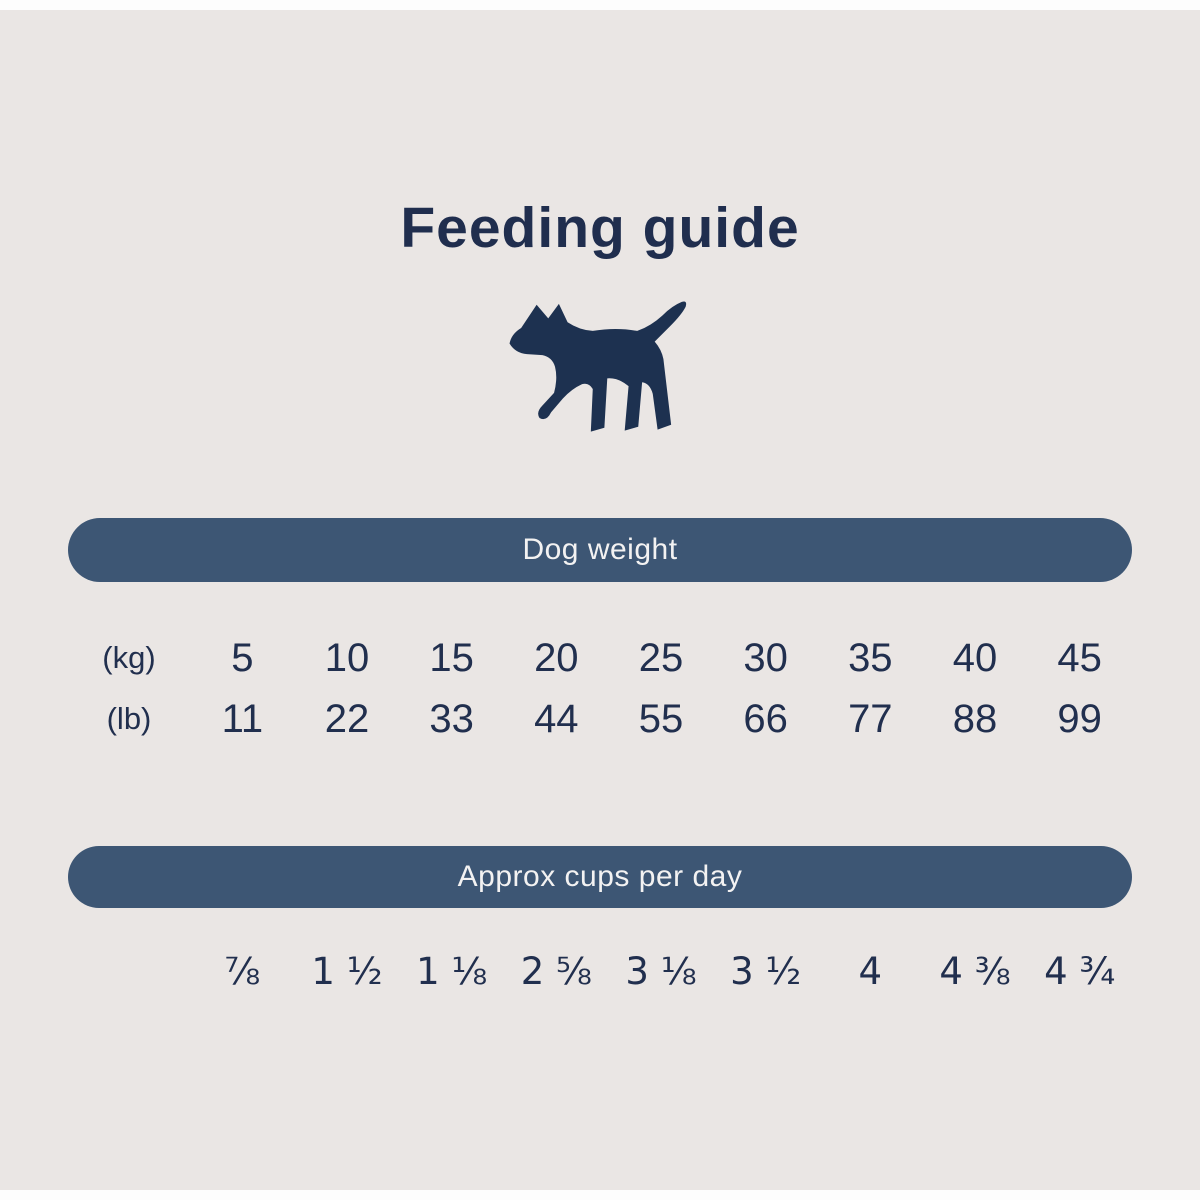  Describe the element at coordinates (129, 657) in the screenshot. I see `unit-label-kg: (kg)` at that location.